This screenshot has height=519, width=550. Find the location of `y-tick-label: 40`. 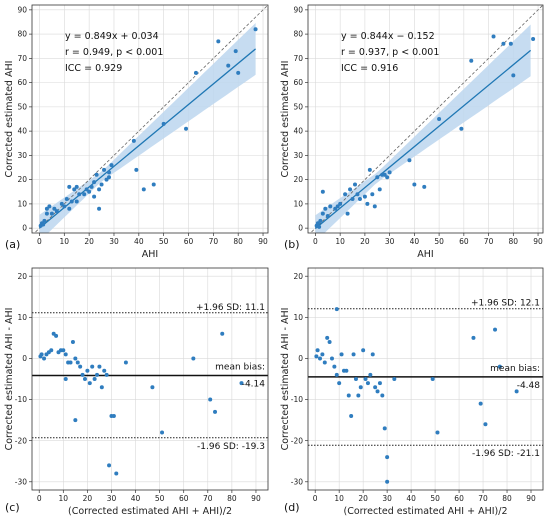

y-tick-label: 40 is located at coordinates (22, 131).